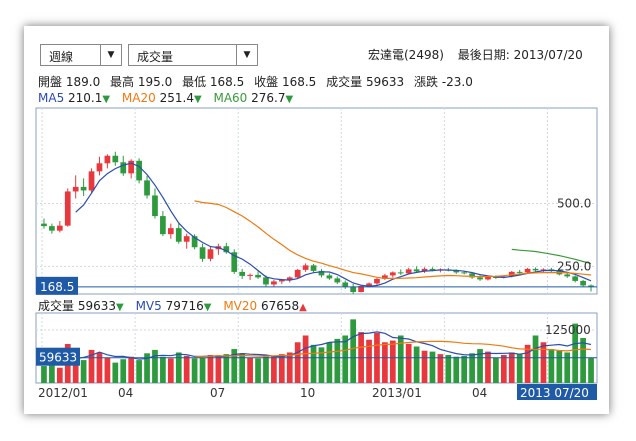 Image resolution: width=636 pixels, height=441 pixels. What do you see at coordinates (193, 55) in the screenshot?
I see `indicator-select: 成交量 ▼` at bounding box center [193, 55].